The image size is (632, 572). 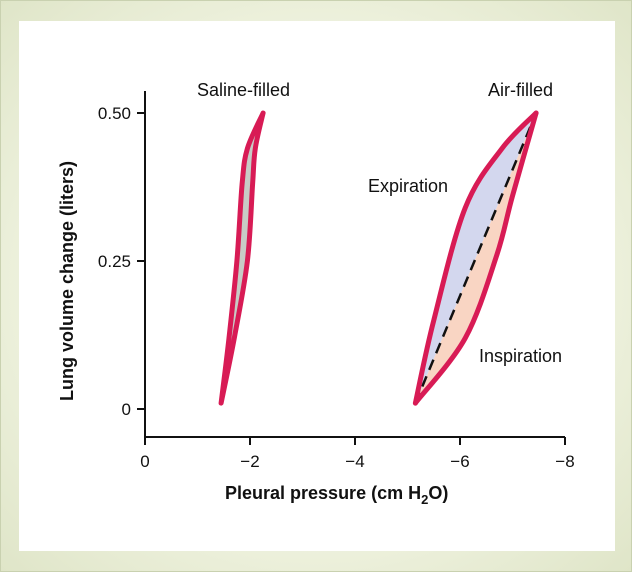 What do you see at coordinates (126, 409) in the screenshot?
I see `y-tick-label: 0` at bounding box center [126, 409].